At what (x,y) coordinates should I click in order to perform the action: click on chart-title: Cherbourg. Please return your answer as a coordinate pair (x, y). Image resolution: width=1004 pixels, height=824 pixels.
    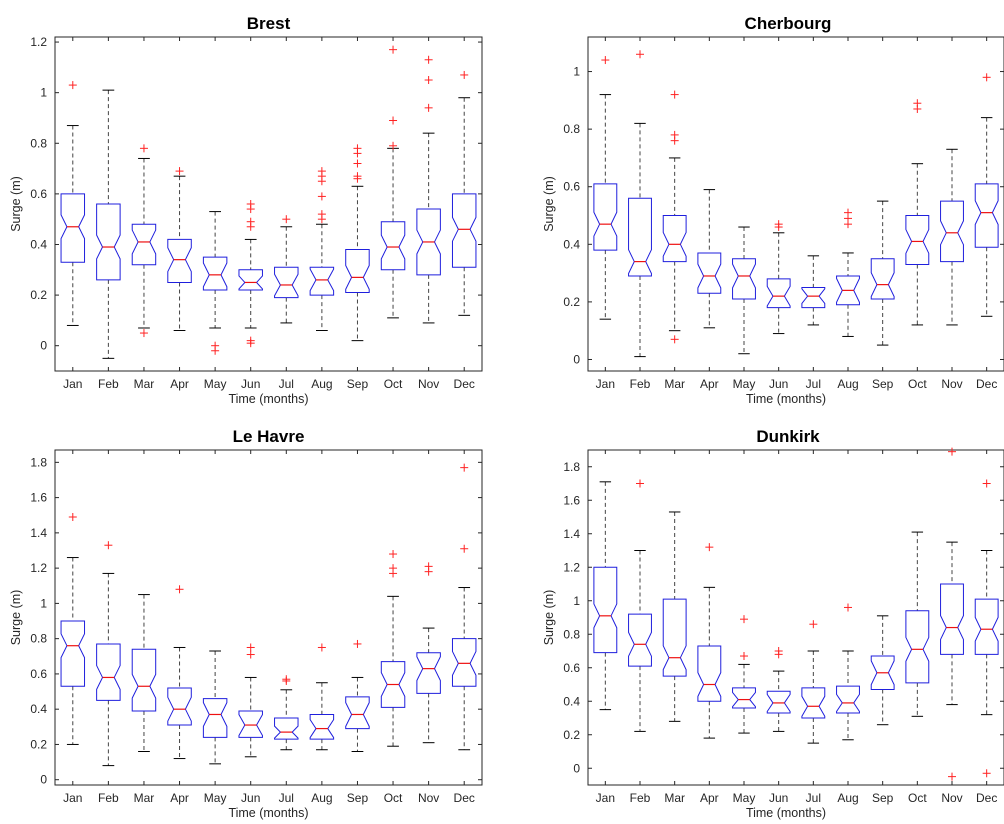
    Looking at the image, I should click on (788, 23).